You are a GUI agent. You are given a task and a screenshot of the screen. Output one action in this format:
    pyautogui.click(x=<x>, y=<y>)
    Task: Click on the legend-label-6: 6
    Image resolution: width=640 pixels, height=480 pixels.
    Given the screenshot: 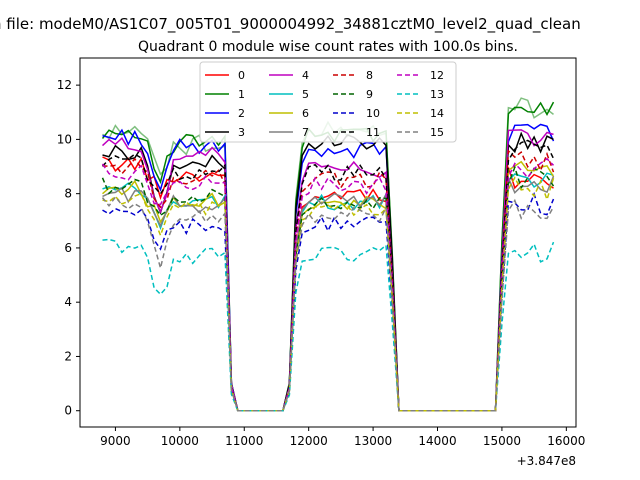 What is the action you would take?
    pyautogui.click(x=305, y=113)
    